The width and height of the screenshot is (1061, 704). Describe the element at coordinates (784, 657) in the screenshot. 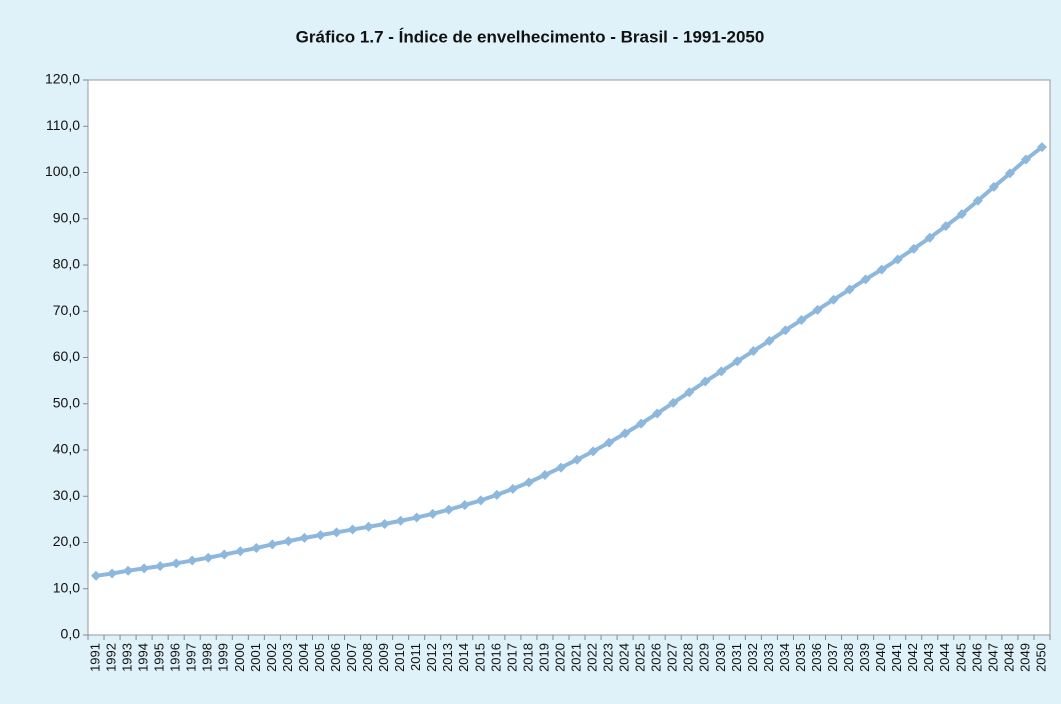

I see `x-tick-label: 2034` at that location.